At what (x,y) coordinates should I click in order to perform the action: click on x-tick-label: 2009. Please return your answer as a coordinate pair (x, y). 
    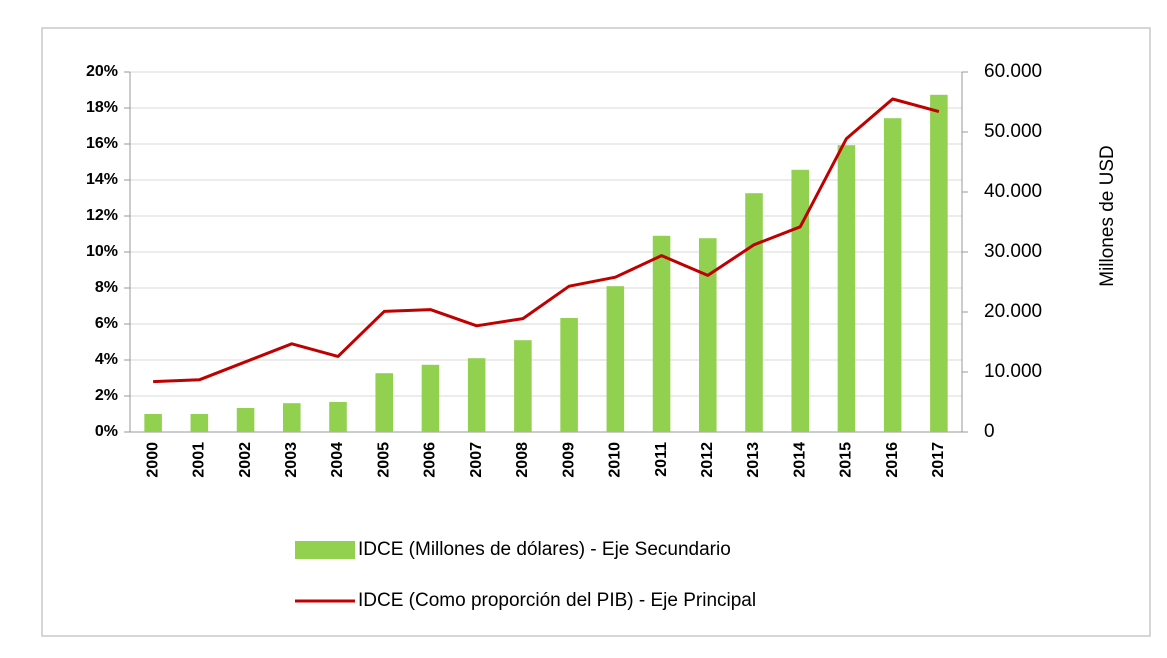
    Looking at the image, I should click on (568, 460).